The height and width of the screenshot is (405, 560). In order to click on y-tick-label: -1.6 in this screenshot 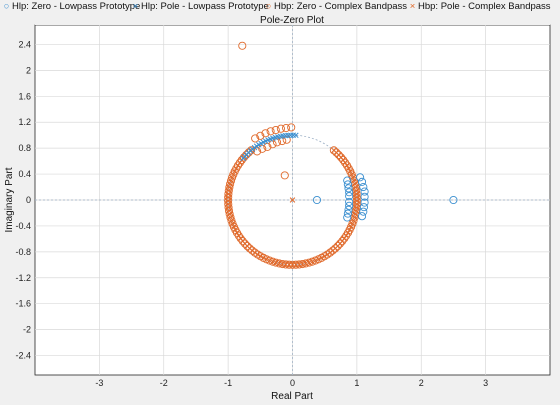, I will do `click(23, 304)`.